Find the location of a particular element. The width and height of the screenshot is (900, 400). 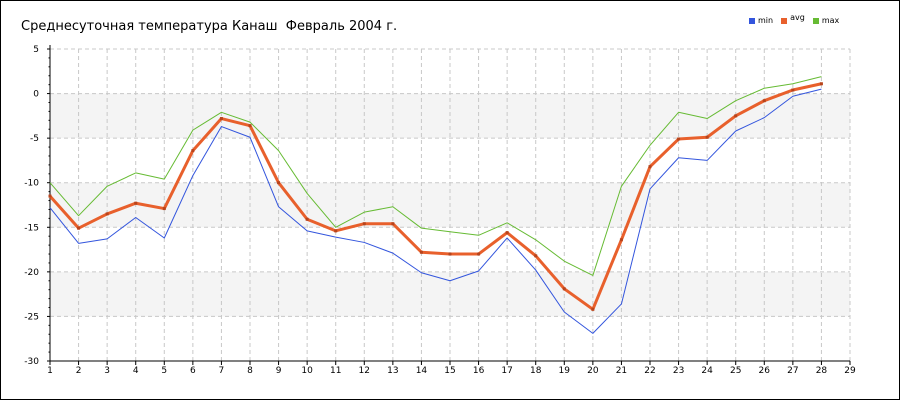

x-tick-label: 16 is located at coordinates (479, 371).